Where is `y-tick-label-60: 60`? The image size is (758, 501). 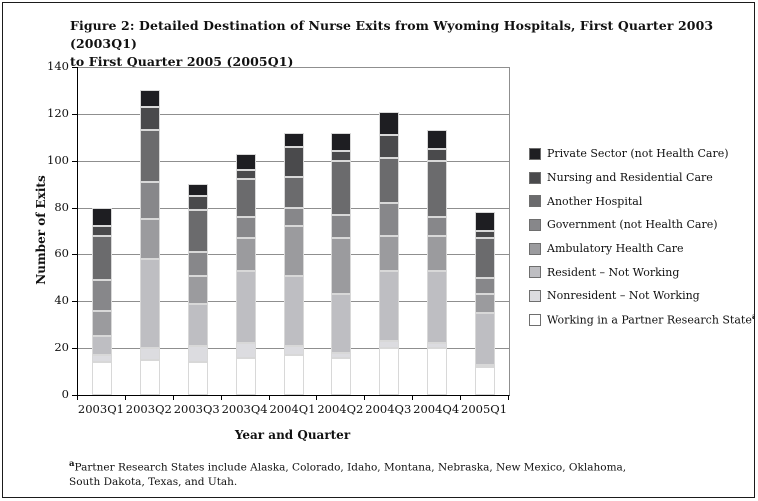 y-tick-label-60: 60 is located at coordinates (61, 253).